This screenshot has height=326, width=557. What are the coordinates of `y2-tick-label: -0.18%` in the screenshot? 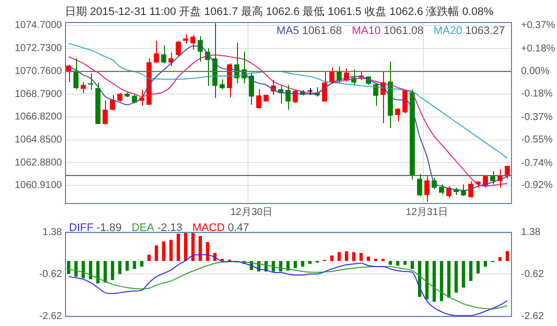 It's located at (537, 94).